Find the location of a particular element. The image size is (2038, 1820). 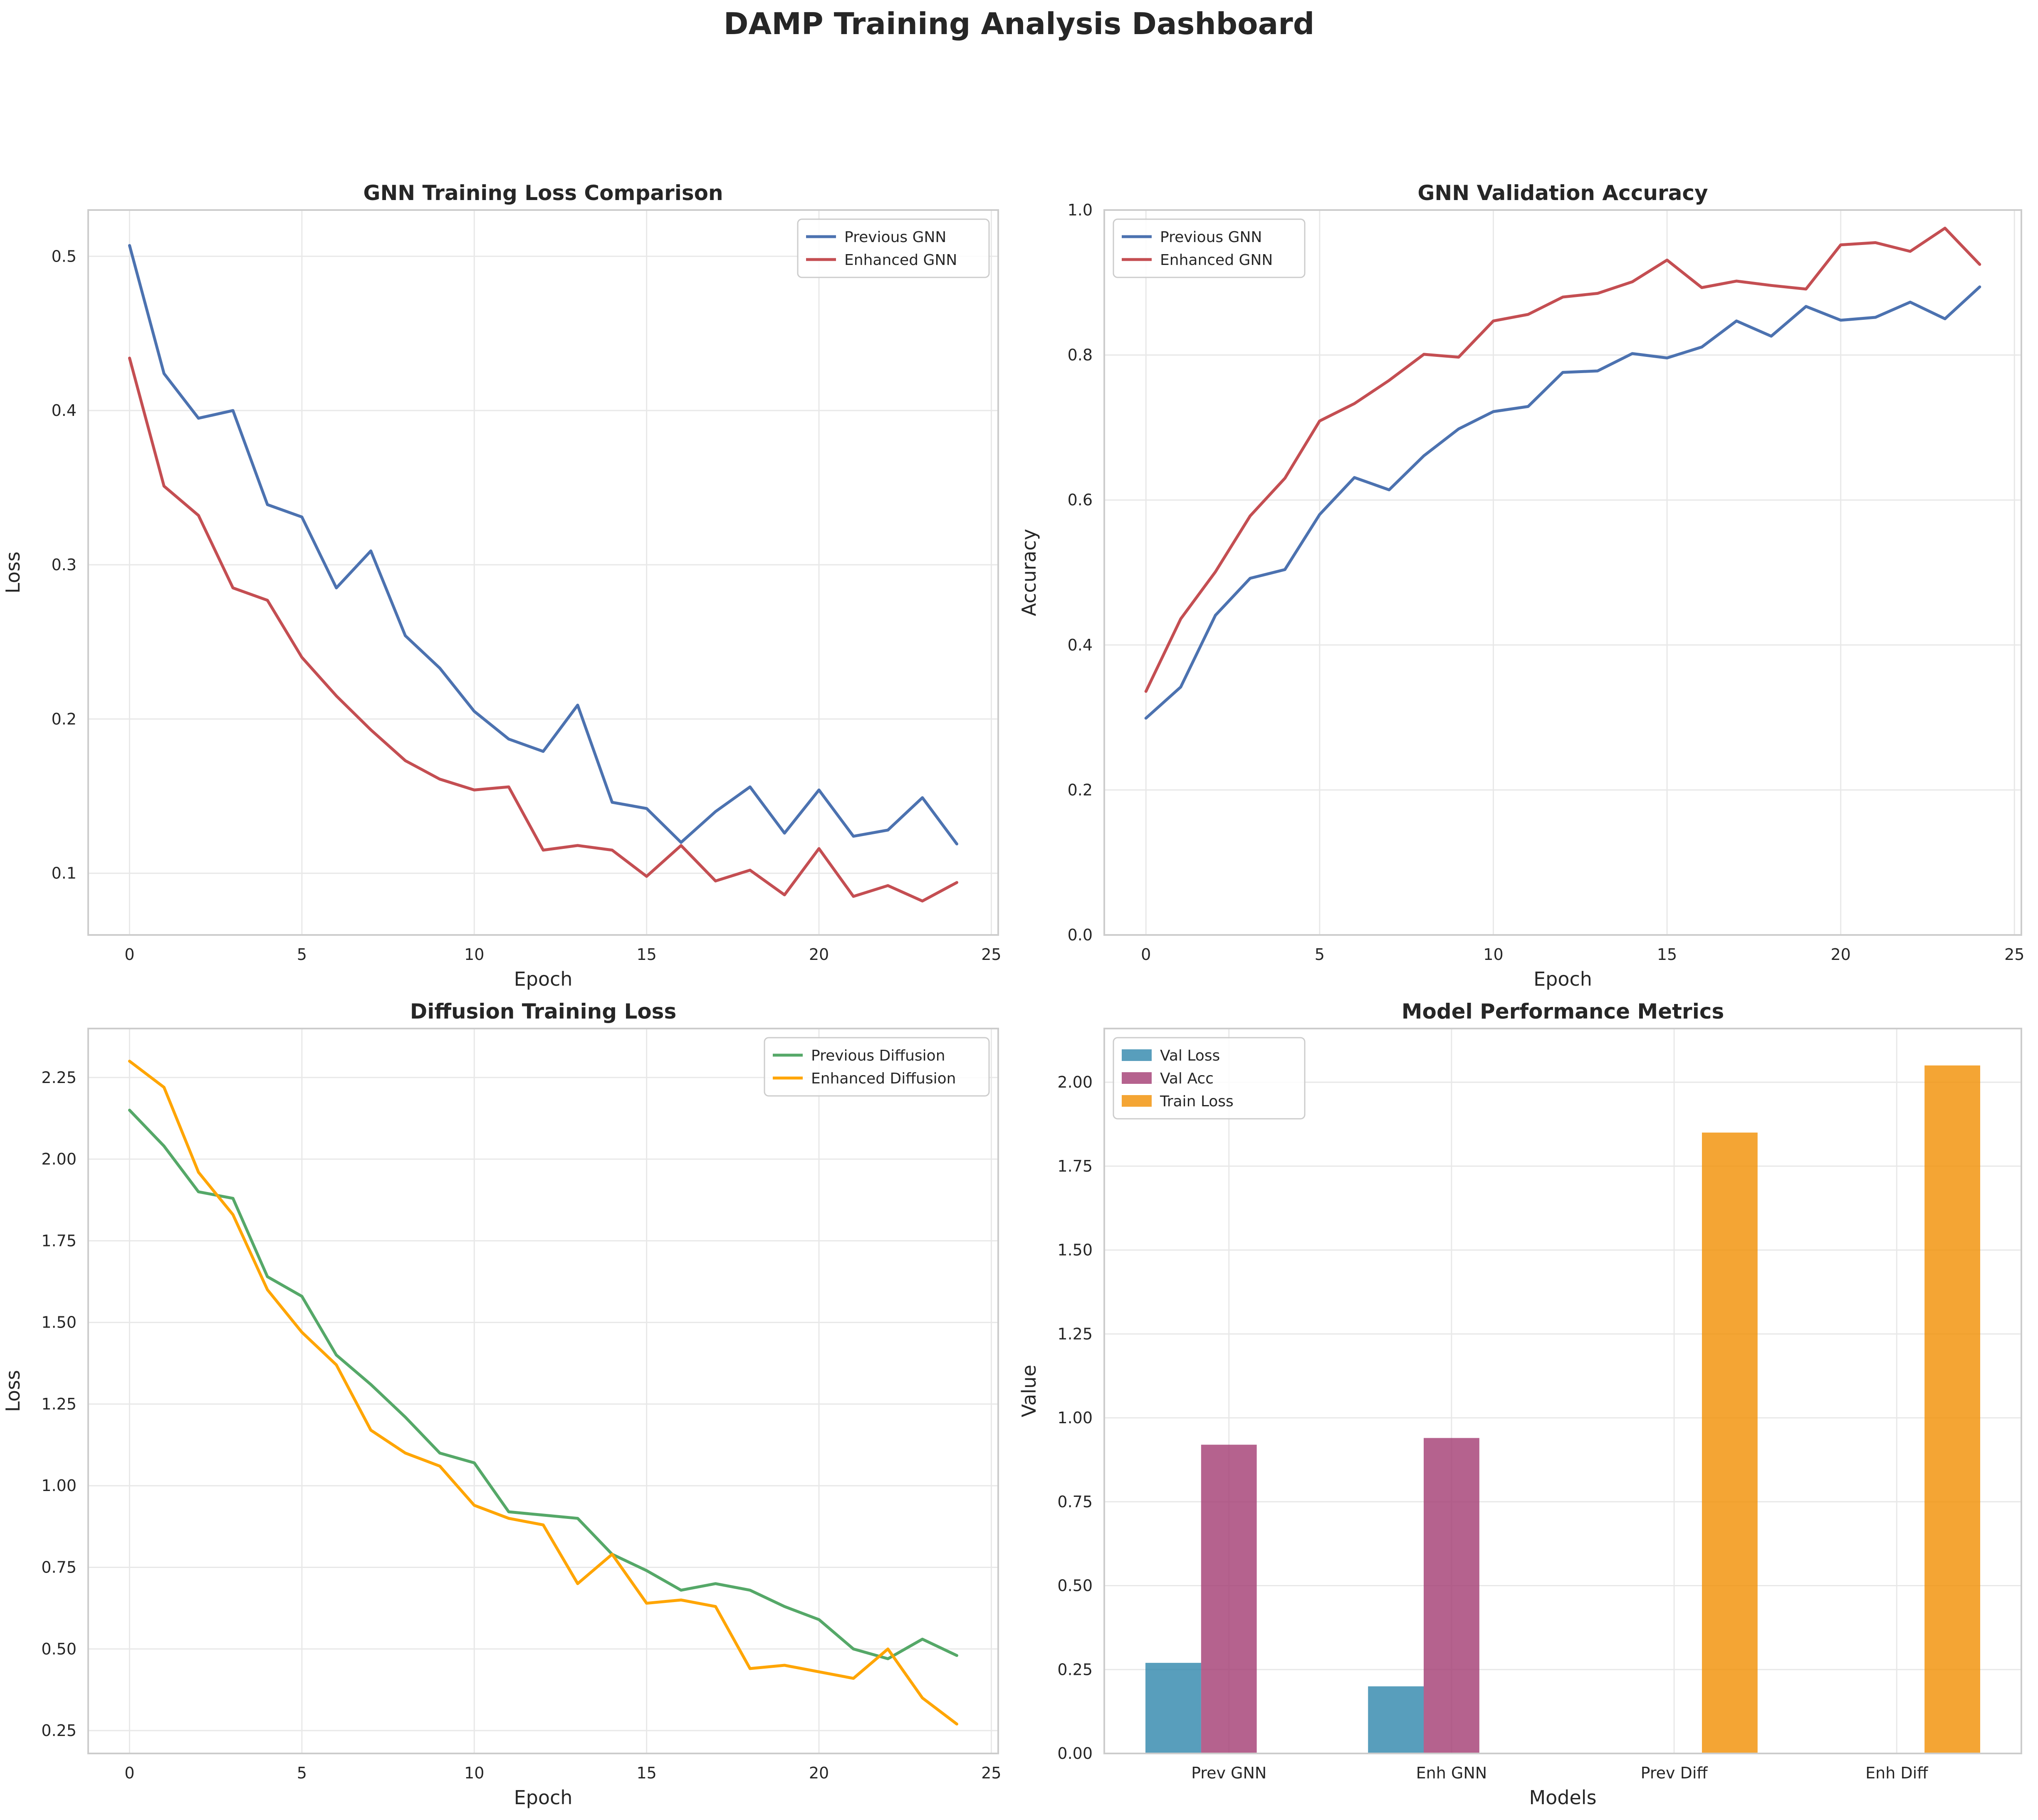

y-tick-label: 0.6 is located at coordinates (1080, 500).